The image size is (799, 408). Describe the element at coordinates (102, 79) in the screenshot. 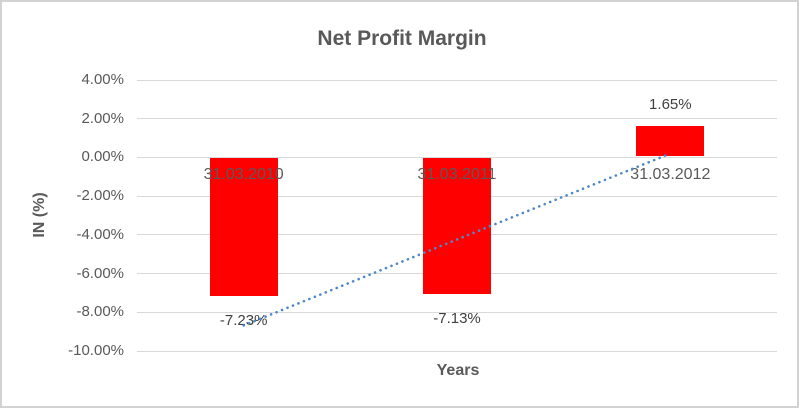

I see `y-tick-label: 4.00%` at that location.